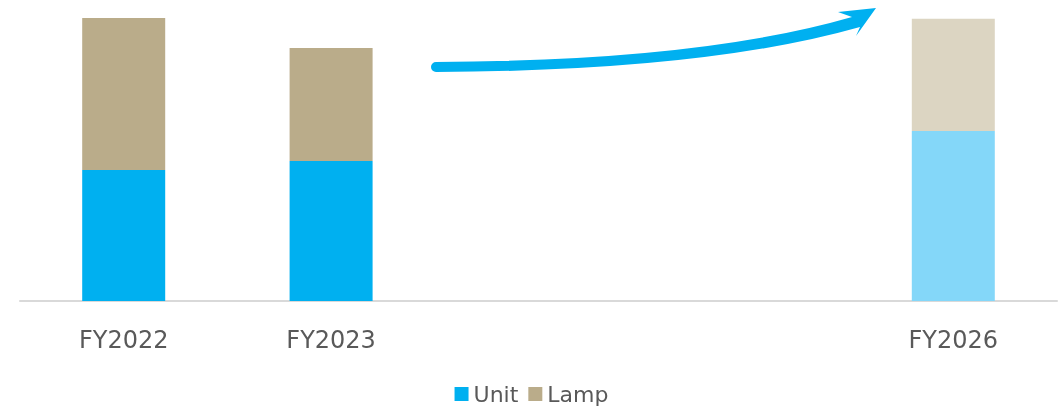 Image resolution: width=1063 pixels, height=410 pixels. What do you see at coordinates (578, 394) in the screenshot?
I see `legend-label: Lamp` at bounding box center [578, 394].